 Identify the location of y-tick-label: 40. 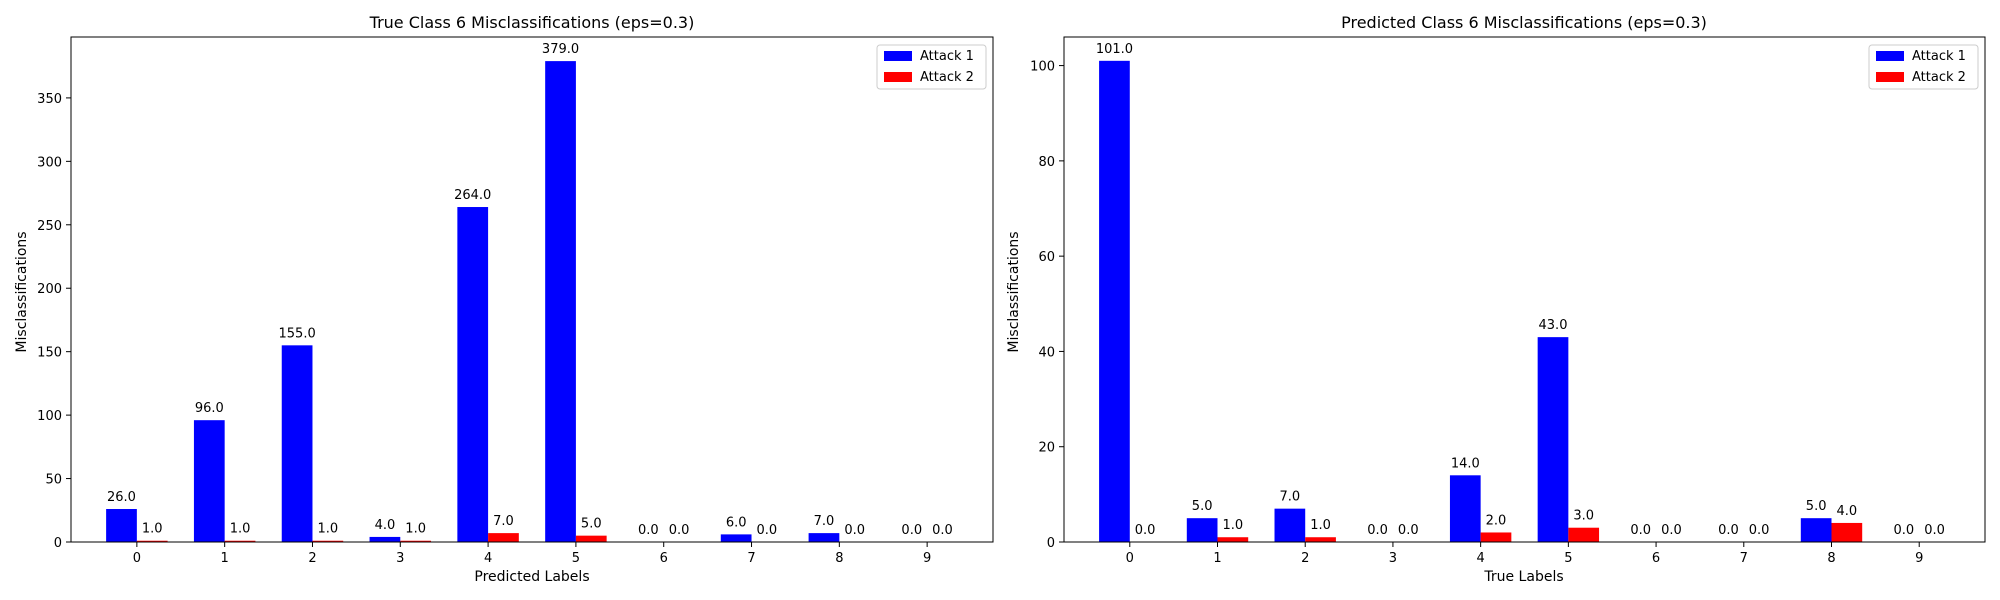
(1046, 352).